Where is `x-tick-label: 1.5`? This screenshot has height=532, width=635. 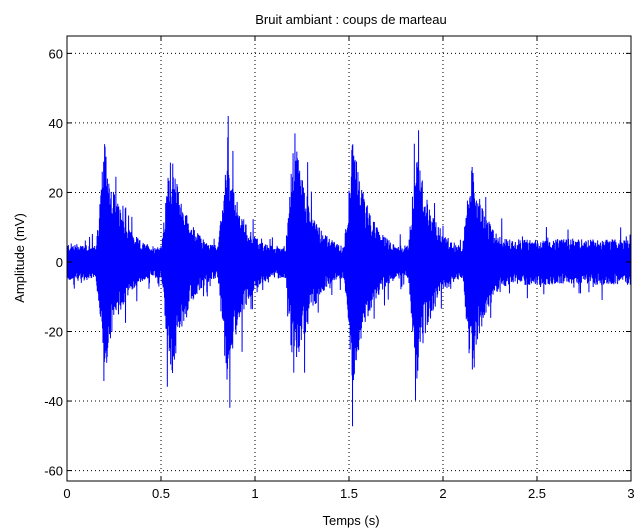 x-tick-label: 1.5 is located at coordinates (349, 493).